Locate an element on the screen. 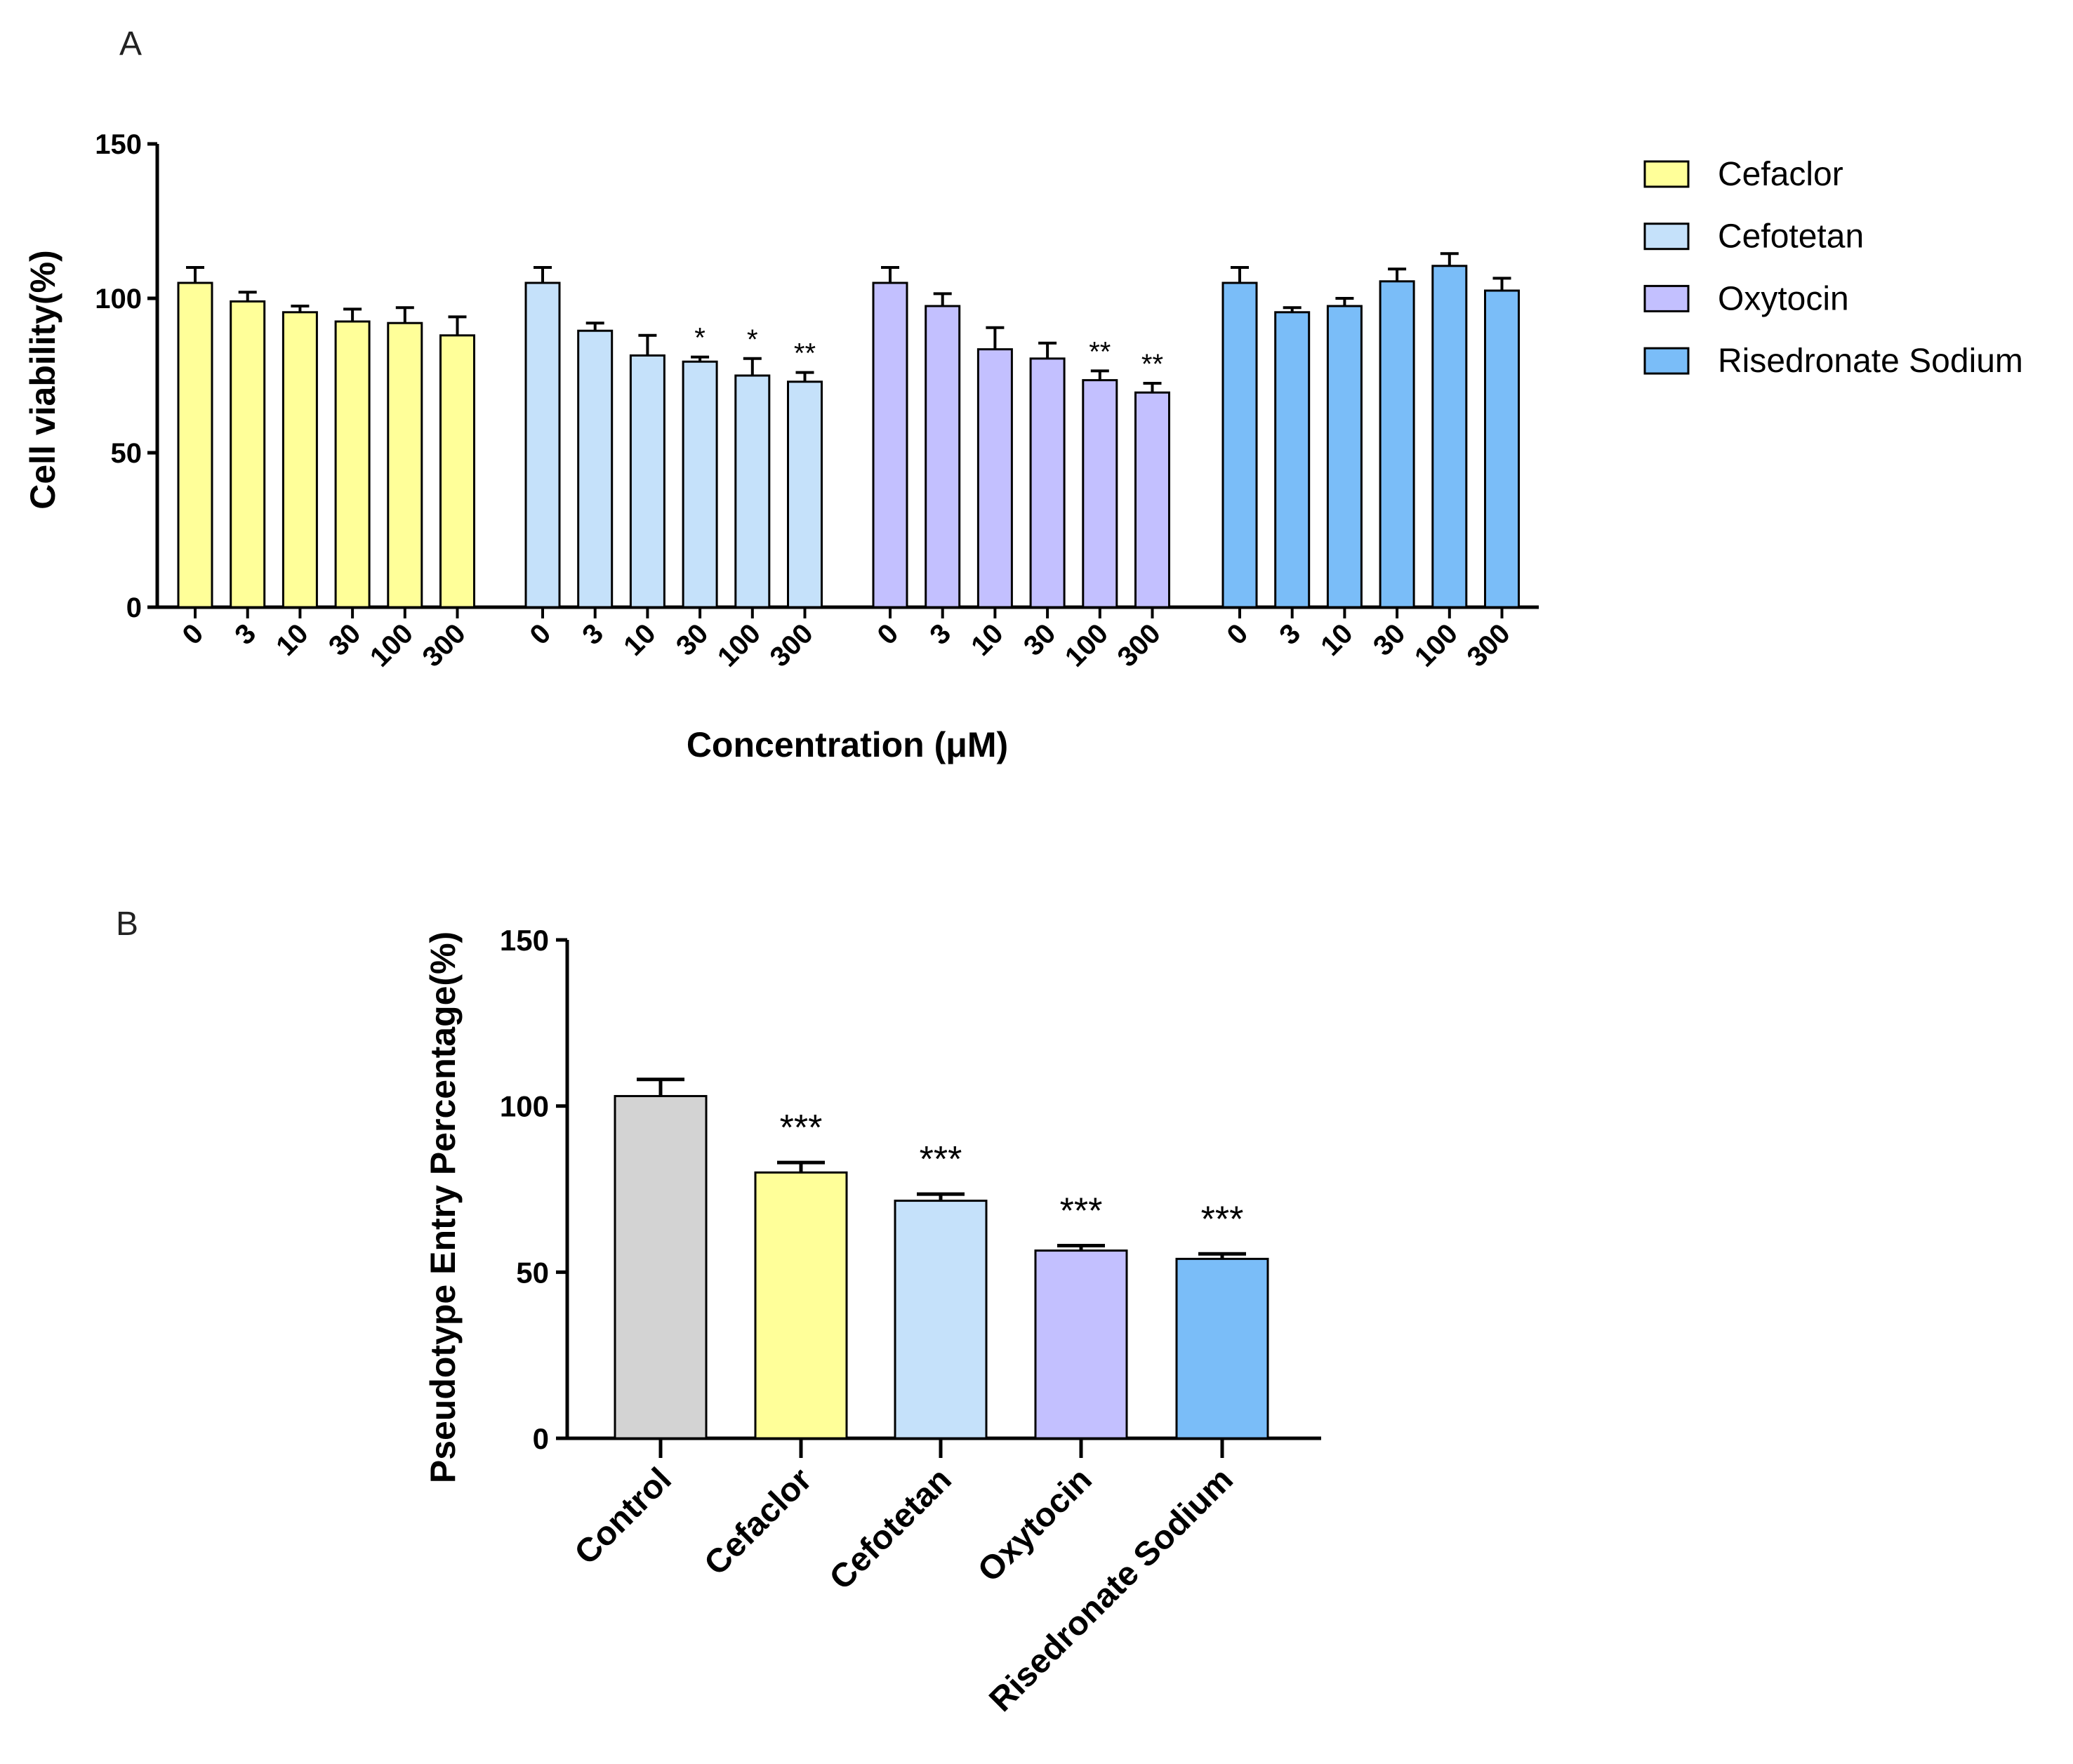  a-legend-label: Cefaclor is located at coordinates (1781, 174).